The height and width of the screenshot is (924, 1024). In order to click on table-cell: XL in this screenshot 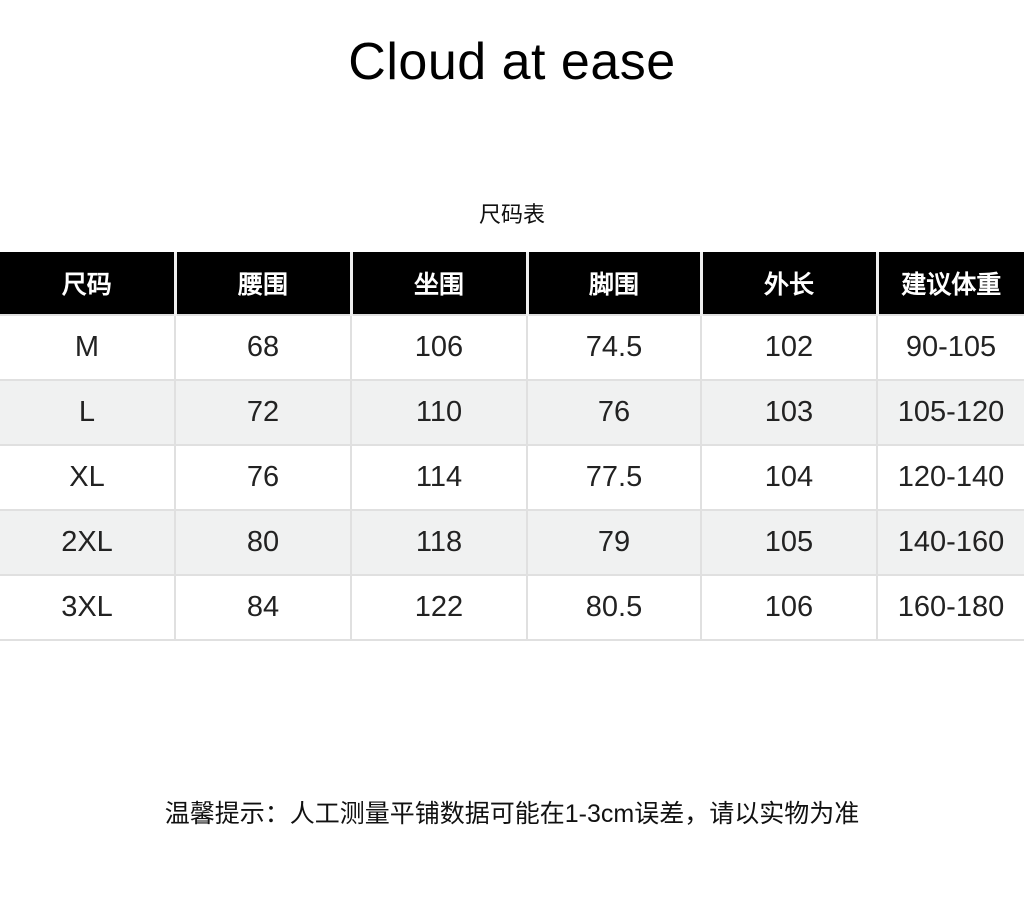, I will do `click(88, 478)`.